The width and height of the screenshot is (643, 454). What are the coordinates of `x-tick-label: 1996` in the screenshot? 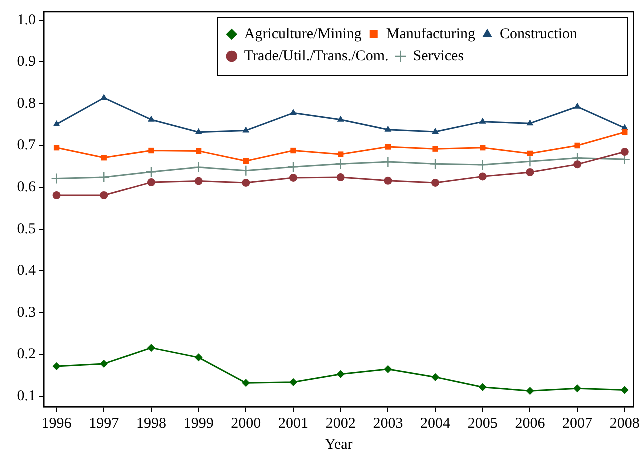 It's located at (57, 424).